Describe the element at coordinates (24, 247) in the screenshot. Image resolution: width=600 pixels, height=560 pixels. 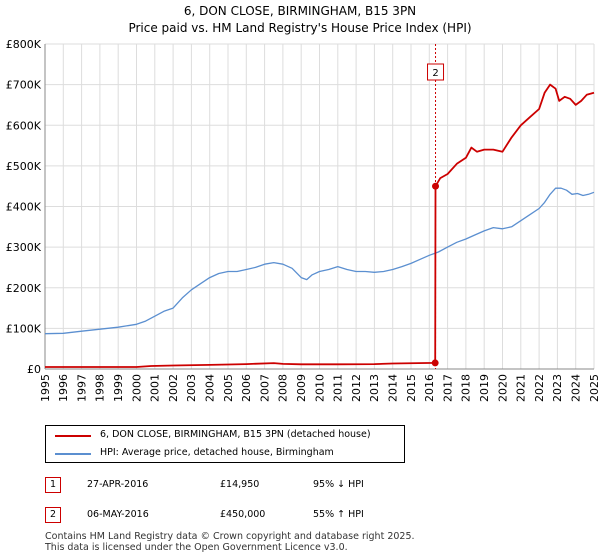
I see `y-tick-label: £300K` at that location.